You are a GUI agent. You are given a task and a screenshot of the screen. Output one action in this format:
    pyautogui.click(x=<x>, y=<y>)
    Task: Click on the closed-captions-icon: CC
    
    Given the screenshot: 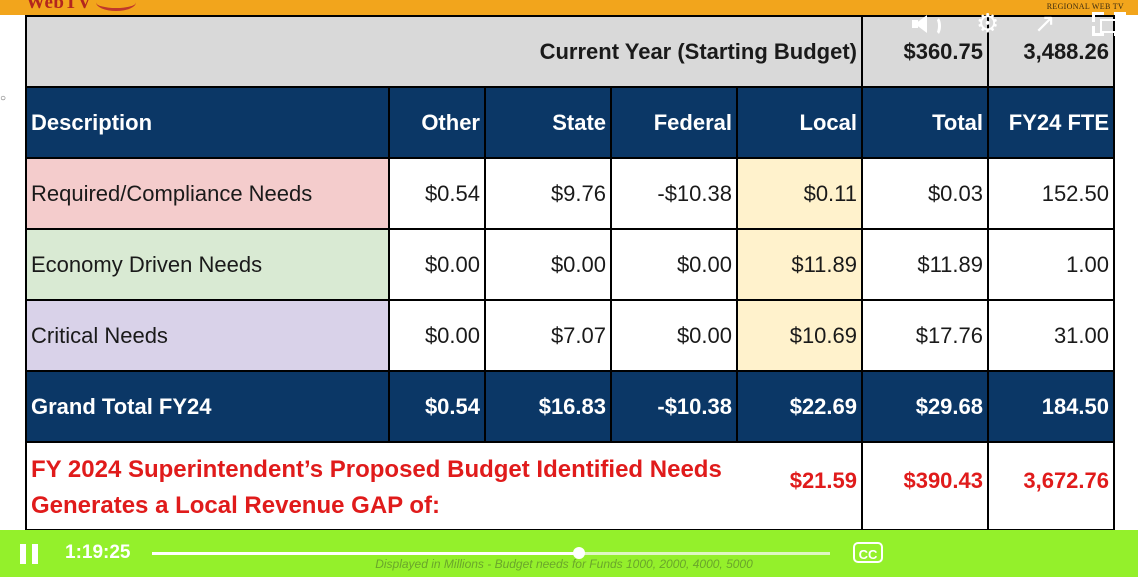 What is the action you would take?
    pyautogui.click(x=868, y=552)
    